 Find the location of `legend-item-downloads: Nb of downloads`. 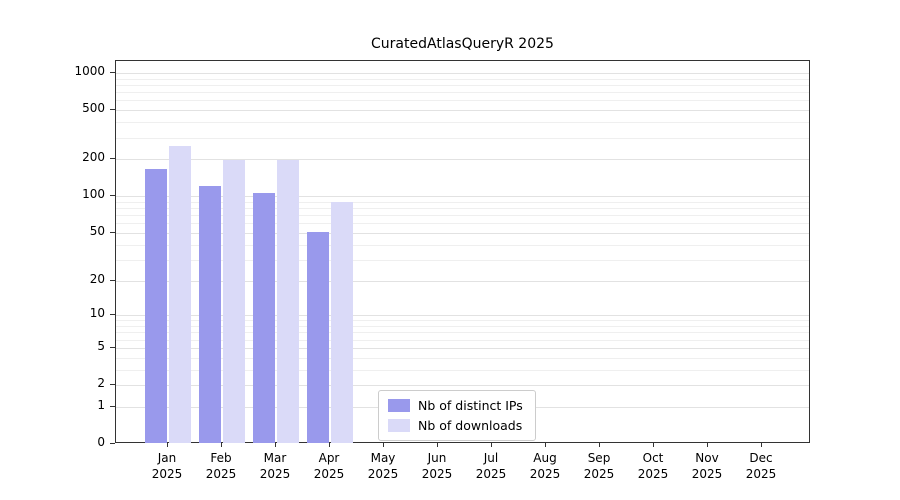

legend-item-downloads: Nb of downloads is located at coordinates (455, 425).